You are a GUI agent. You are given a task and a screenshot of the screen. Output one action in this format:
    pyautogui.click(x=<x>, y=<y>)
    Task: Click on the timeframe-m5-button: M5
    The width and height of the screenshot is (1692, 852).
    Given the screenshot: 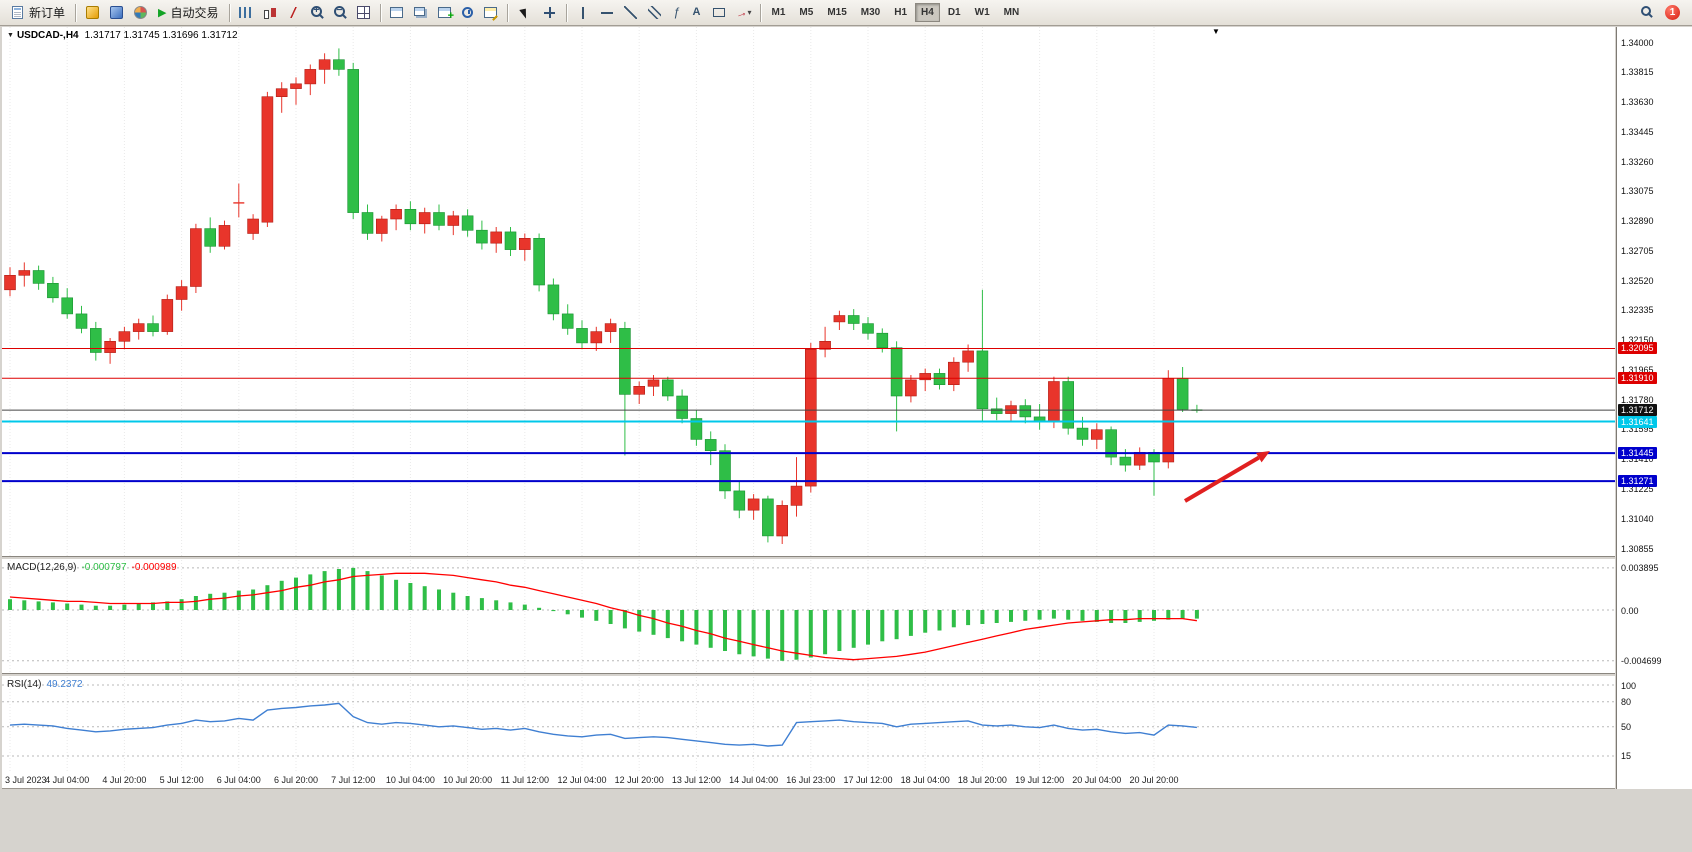 What is the action you would take?
    pyautogui.click(x=806, y=12)
    